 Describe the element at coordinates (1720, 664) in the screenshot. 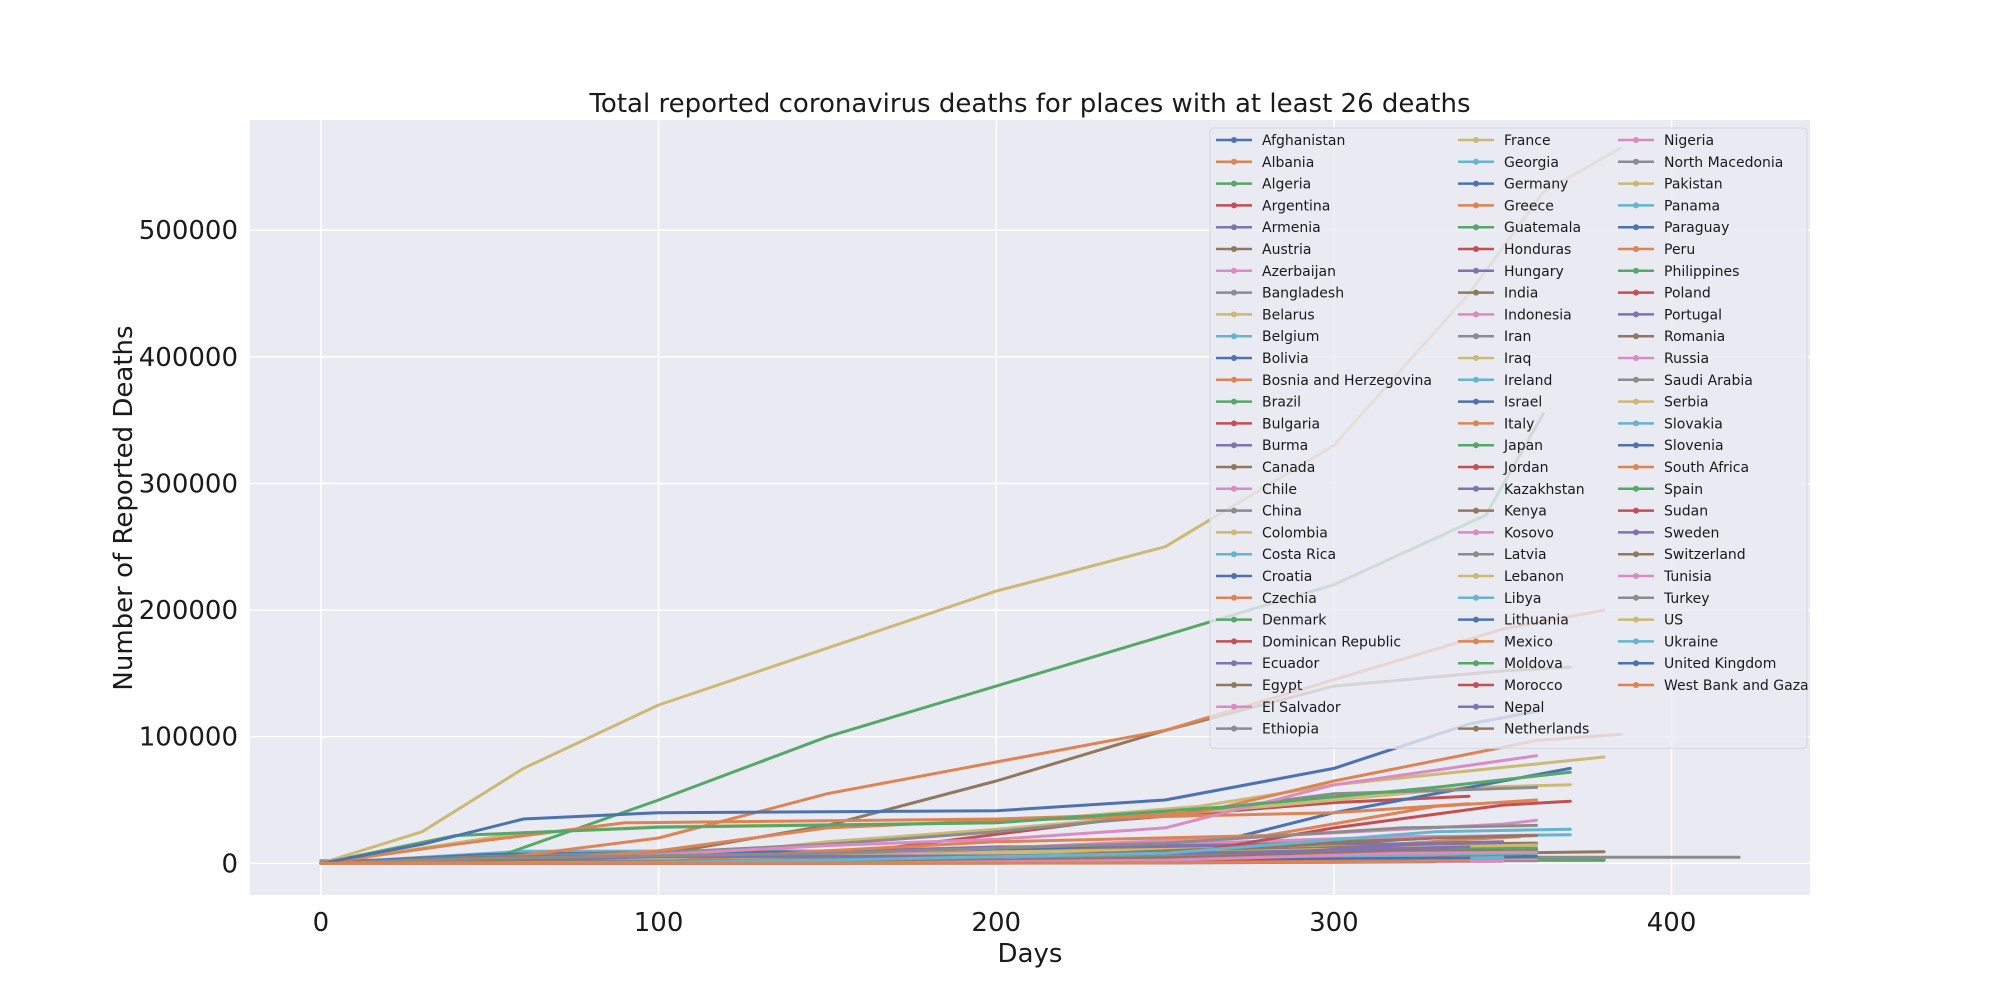

I see `legend-label: United Kingdom` at that location.